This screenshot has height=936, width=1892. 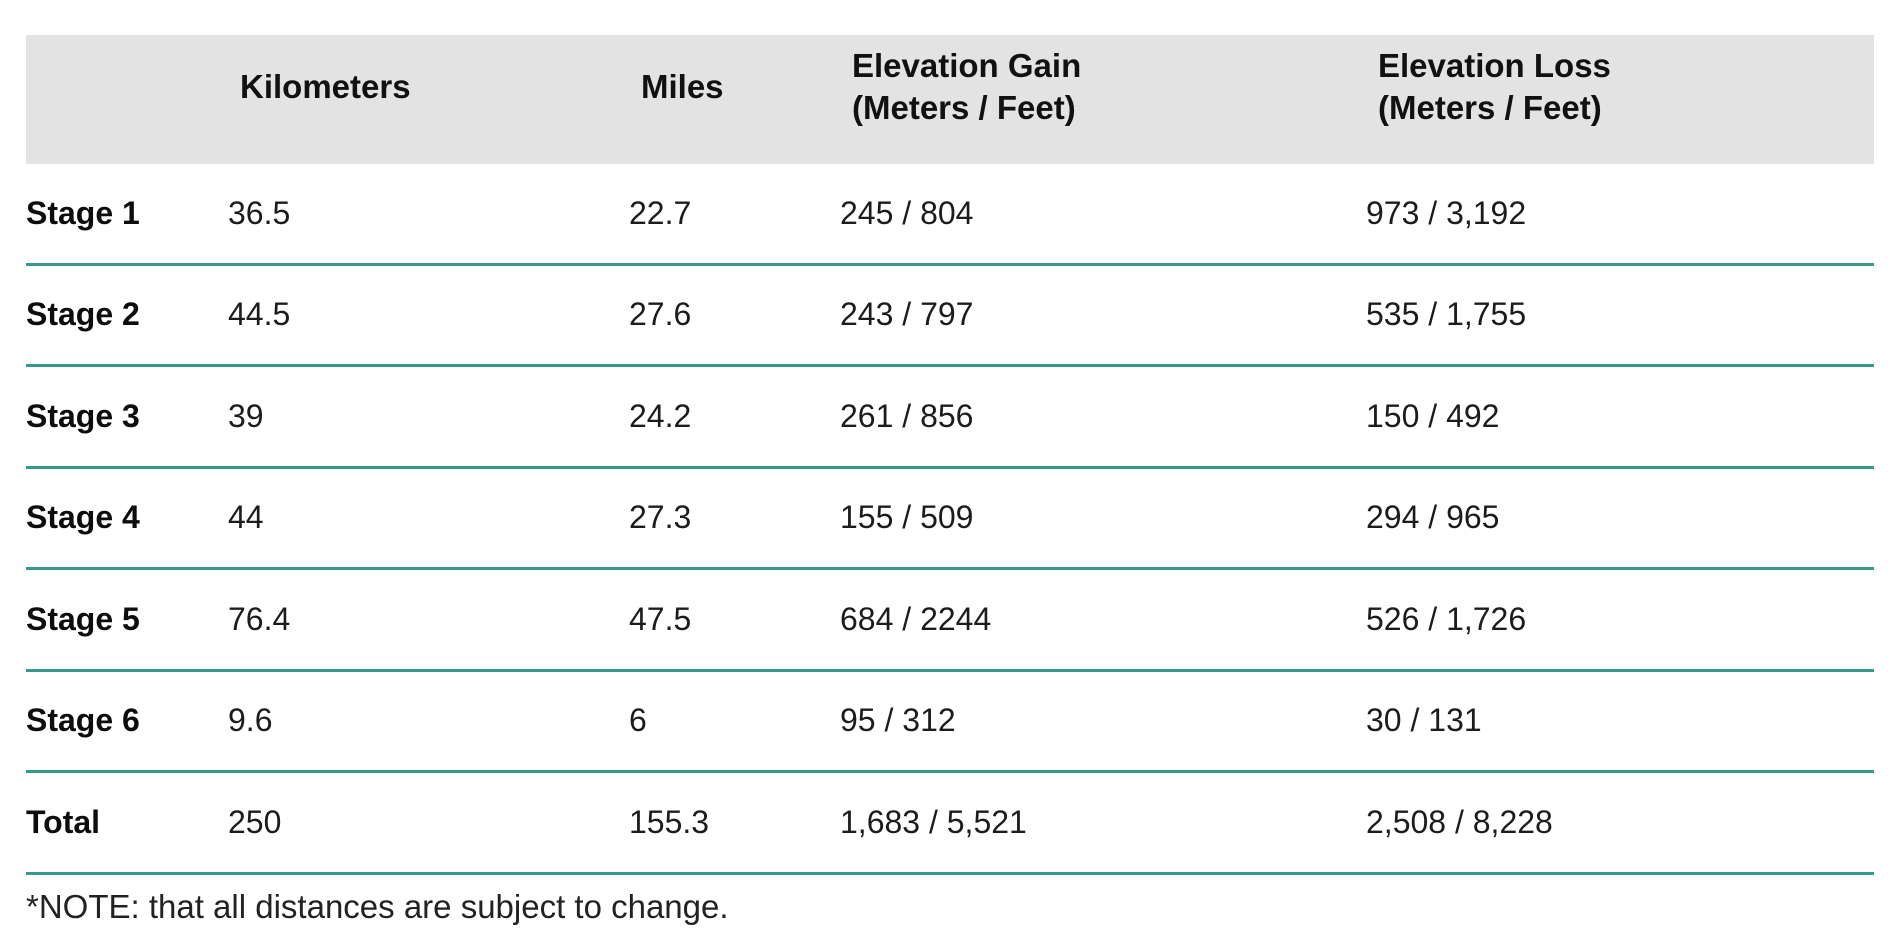 I want to click on kilometers-cell: 76.4, so click(x=259, y=618).